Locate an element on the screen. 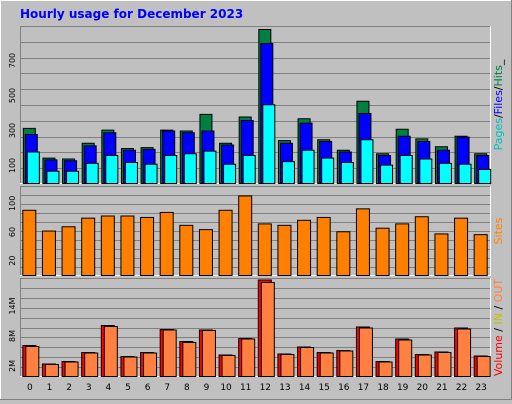 The height and width of the screenshot is (404, 512). x-tick-label: 20 is located at coordinates (423, 388).